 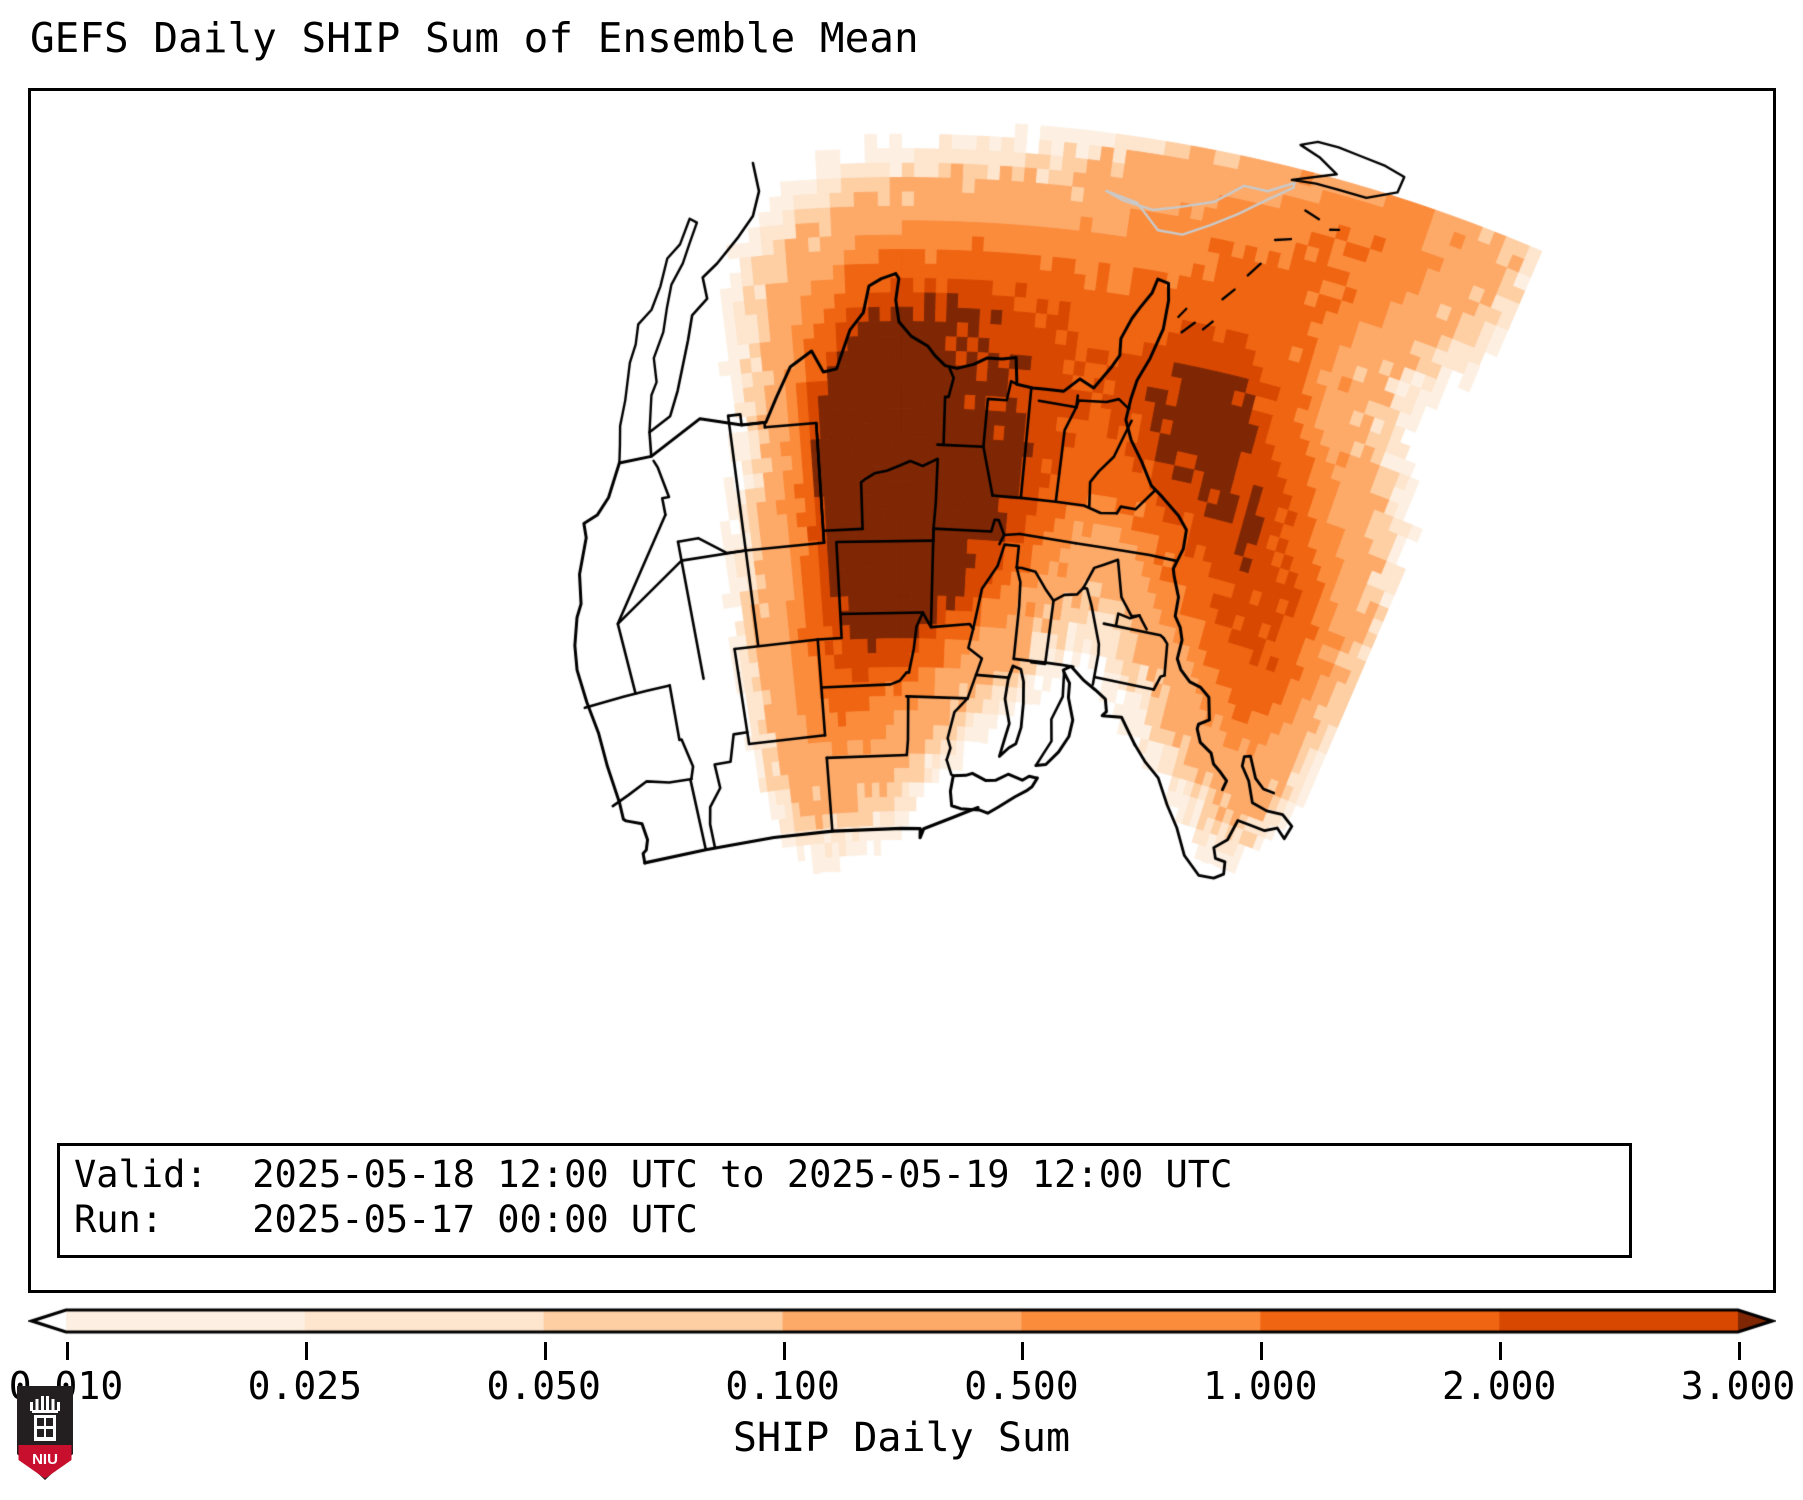 What do you see at coordinates (386, 1219) in the screenshot?
I see `run-time-text: Run: 2025-05-17 00:00 UTC` at bounding box center [386, 1219].